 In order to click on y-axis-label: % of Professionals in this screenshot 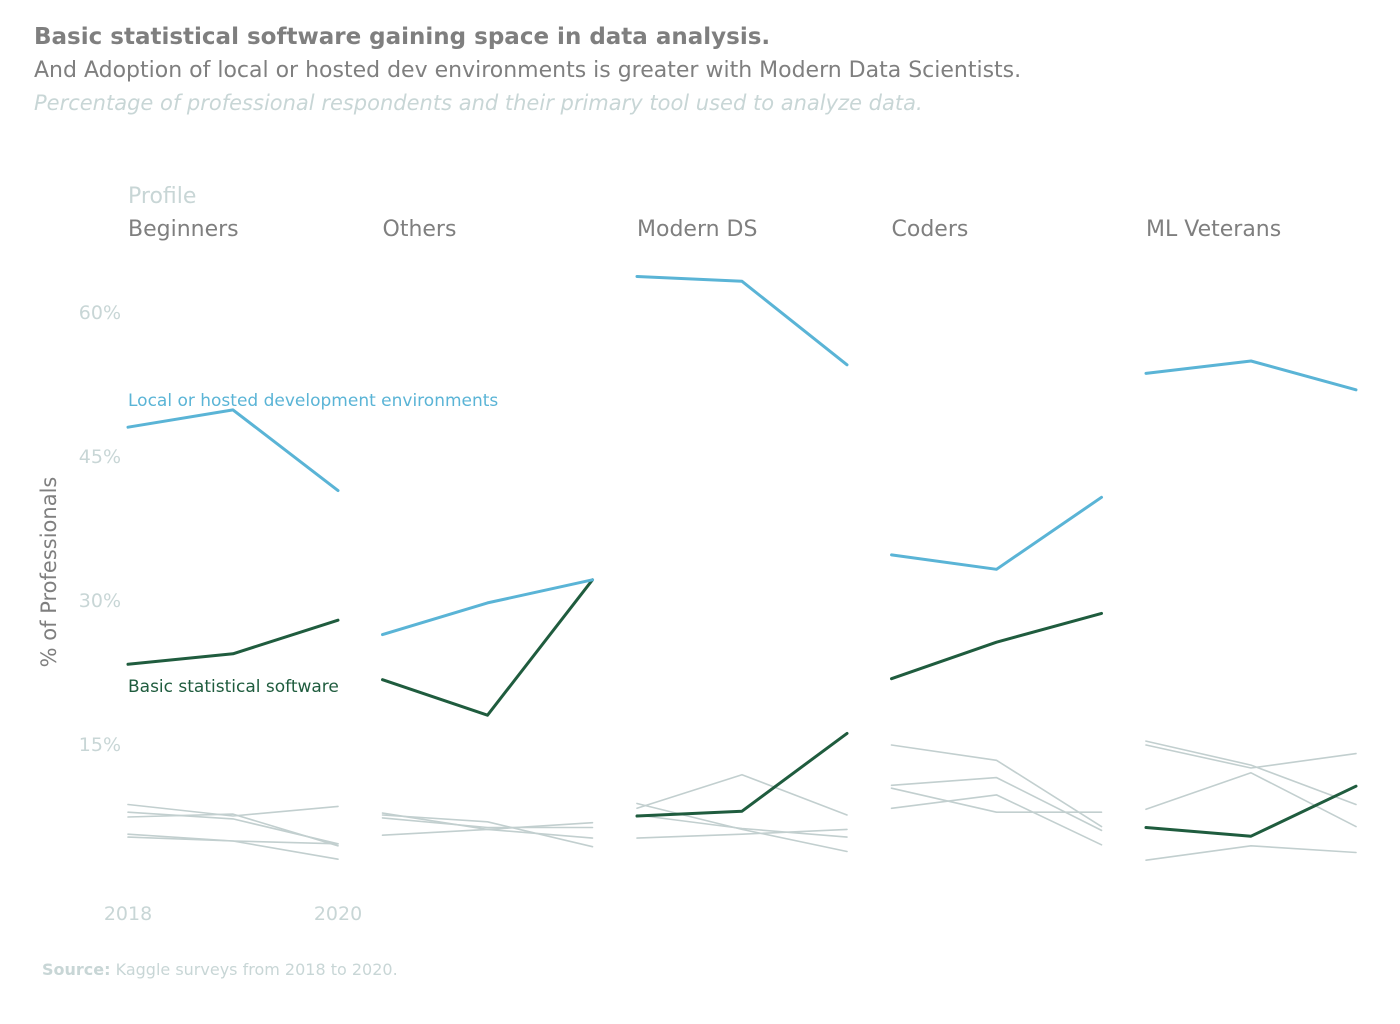, I will do `click(49, 572)`.